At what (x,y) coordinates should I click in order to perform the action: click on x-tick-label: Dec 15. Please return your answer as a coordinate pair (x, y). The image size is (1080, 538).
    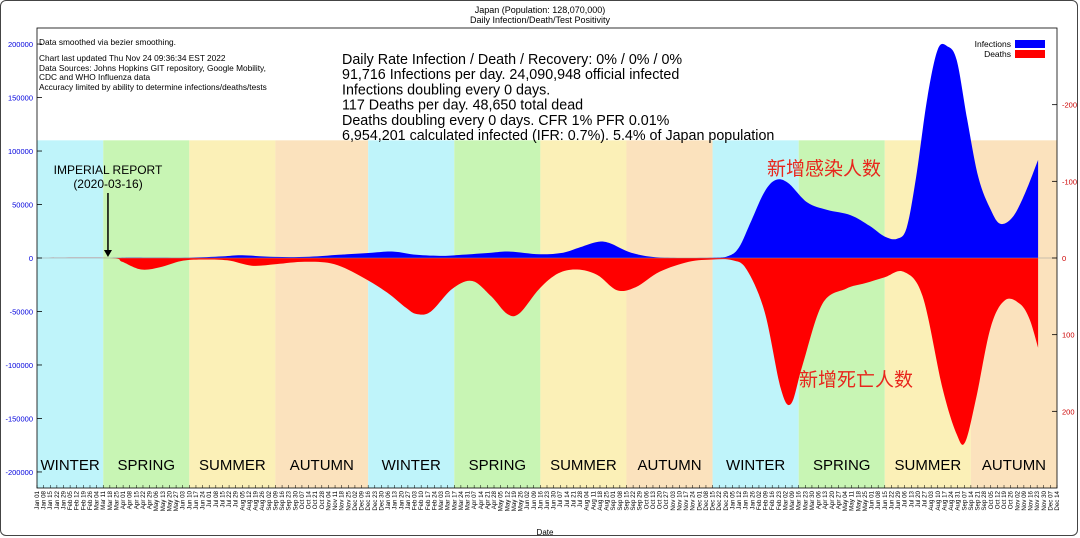
    Looking at the image, I should click on (713, 500).